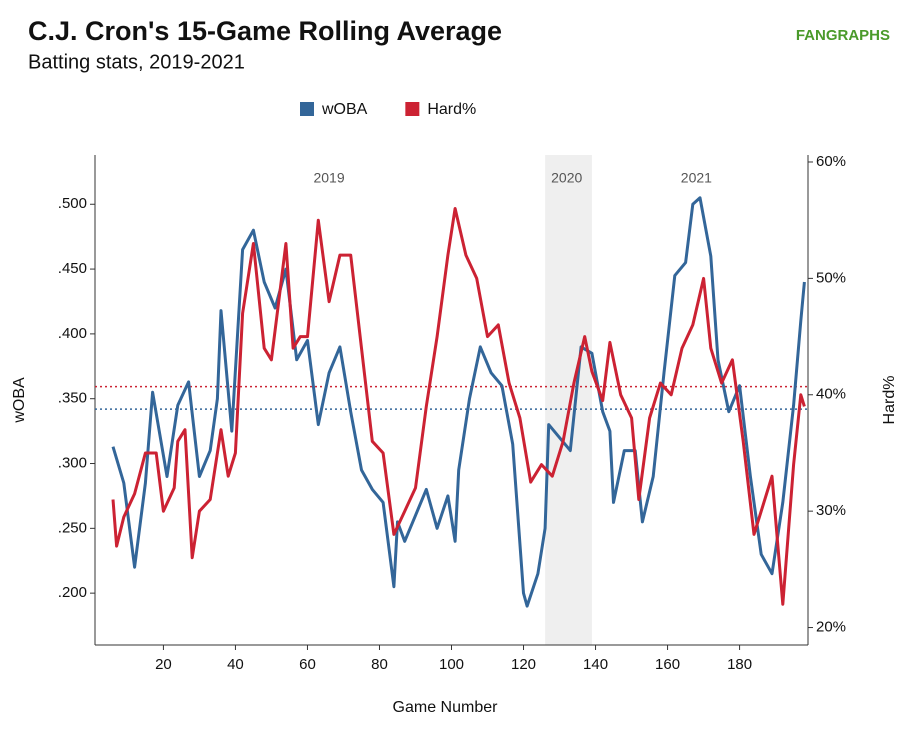  What do you see at coordinates (831, 627) in the screenshot?
I see `y2-tick-label: 20%` at bounding box center [831, 627].